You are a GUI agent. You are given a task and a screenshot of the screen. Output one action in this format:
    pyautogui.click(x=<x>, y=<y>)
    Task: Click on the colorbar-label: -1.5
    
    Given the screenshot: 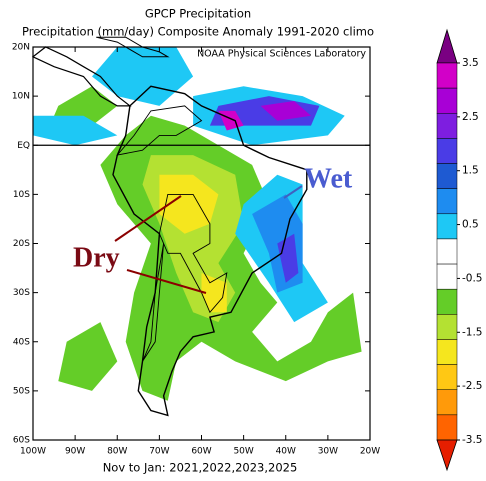 What is the action you would take?
    pyautogui.click(x=472, y=332)
    